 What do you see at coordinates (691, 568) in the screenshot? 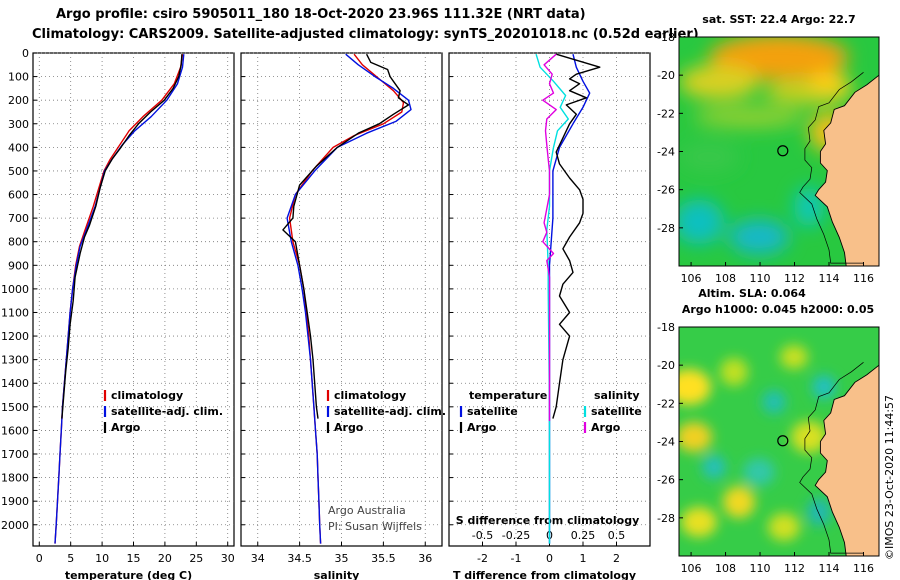
I see `map-x-tick-label: 106` at bounding box center [691, 568].